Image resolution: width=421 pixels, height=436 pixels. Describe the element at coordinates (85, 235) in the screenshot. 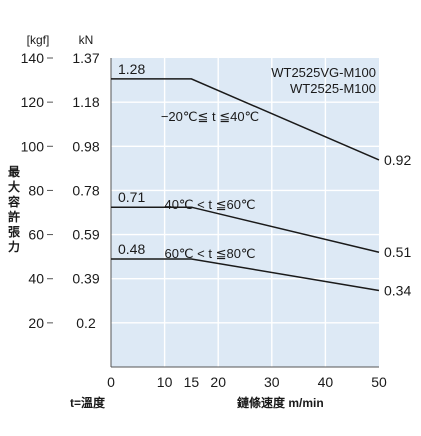

I see `y-tick-kn: 0.59` at that location.